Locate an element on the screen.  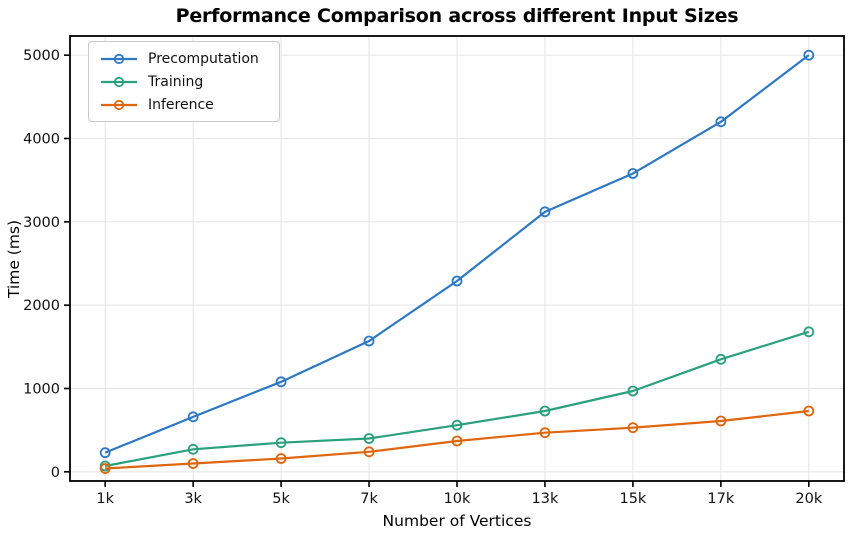
y-tick-label: 1000 is located at coordinates (41, 390).